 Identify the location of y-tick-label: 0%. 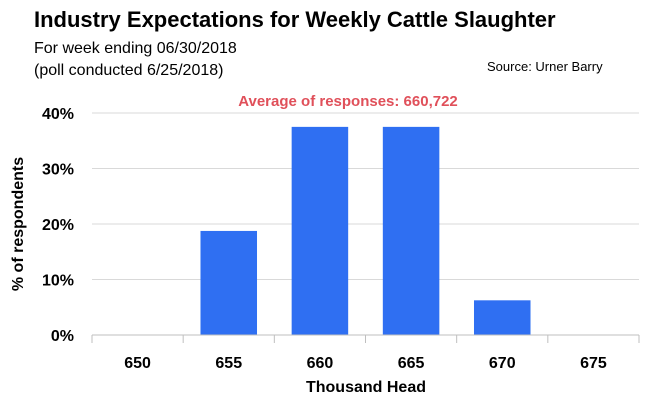
(62, 336).